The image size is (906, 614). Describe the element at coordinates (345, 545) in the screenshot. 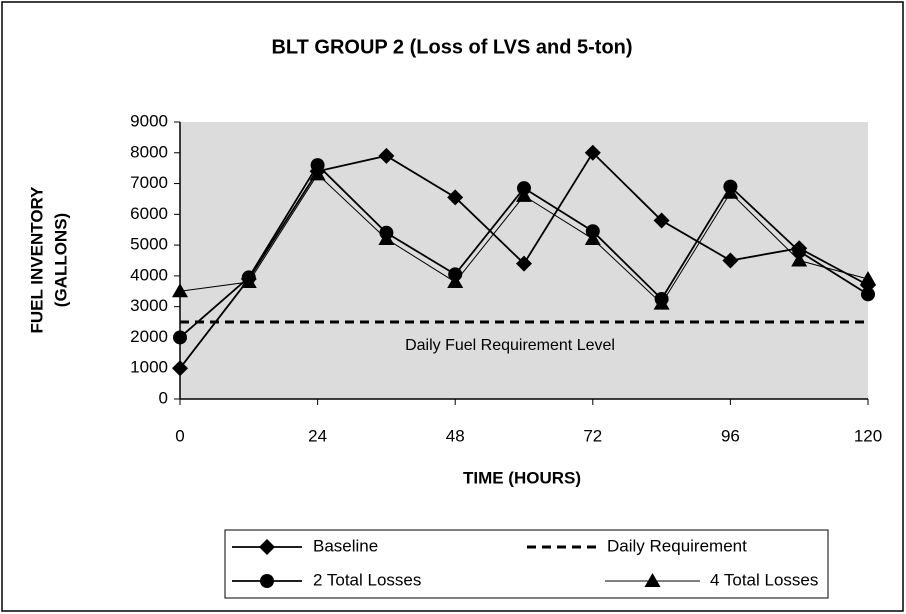

I see `legend-label: Baseline` at that location.